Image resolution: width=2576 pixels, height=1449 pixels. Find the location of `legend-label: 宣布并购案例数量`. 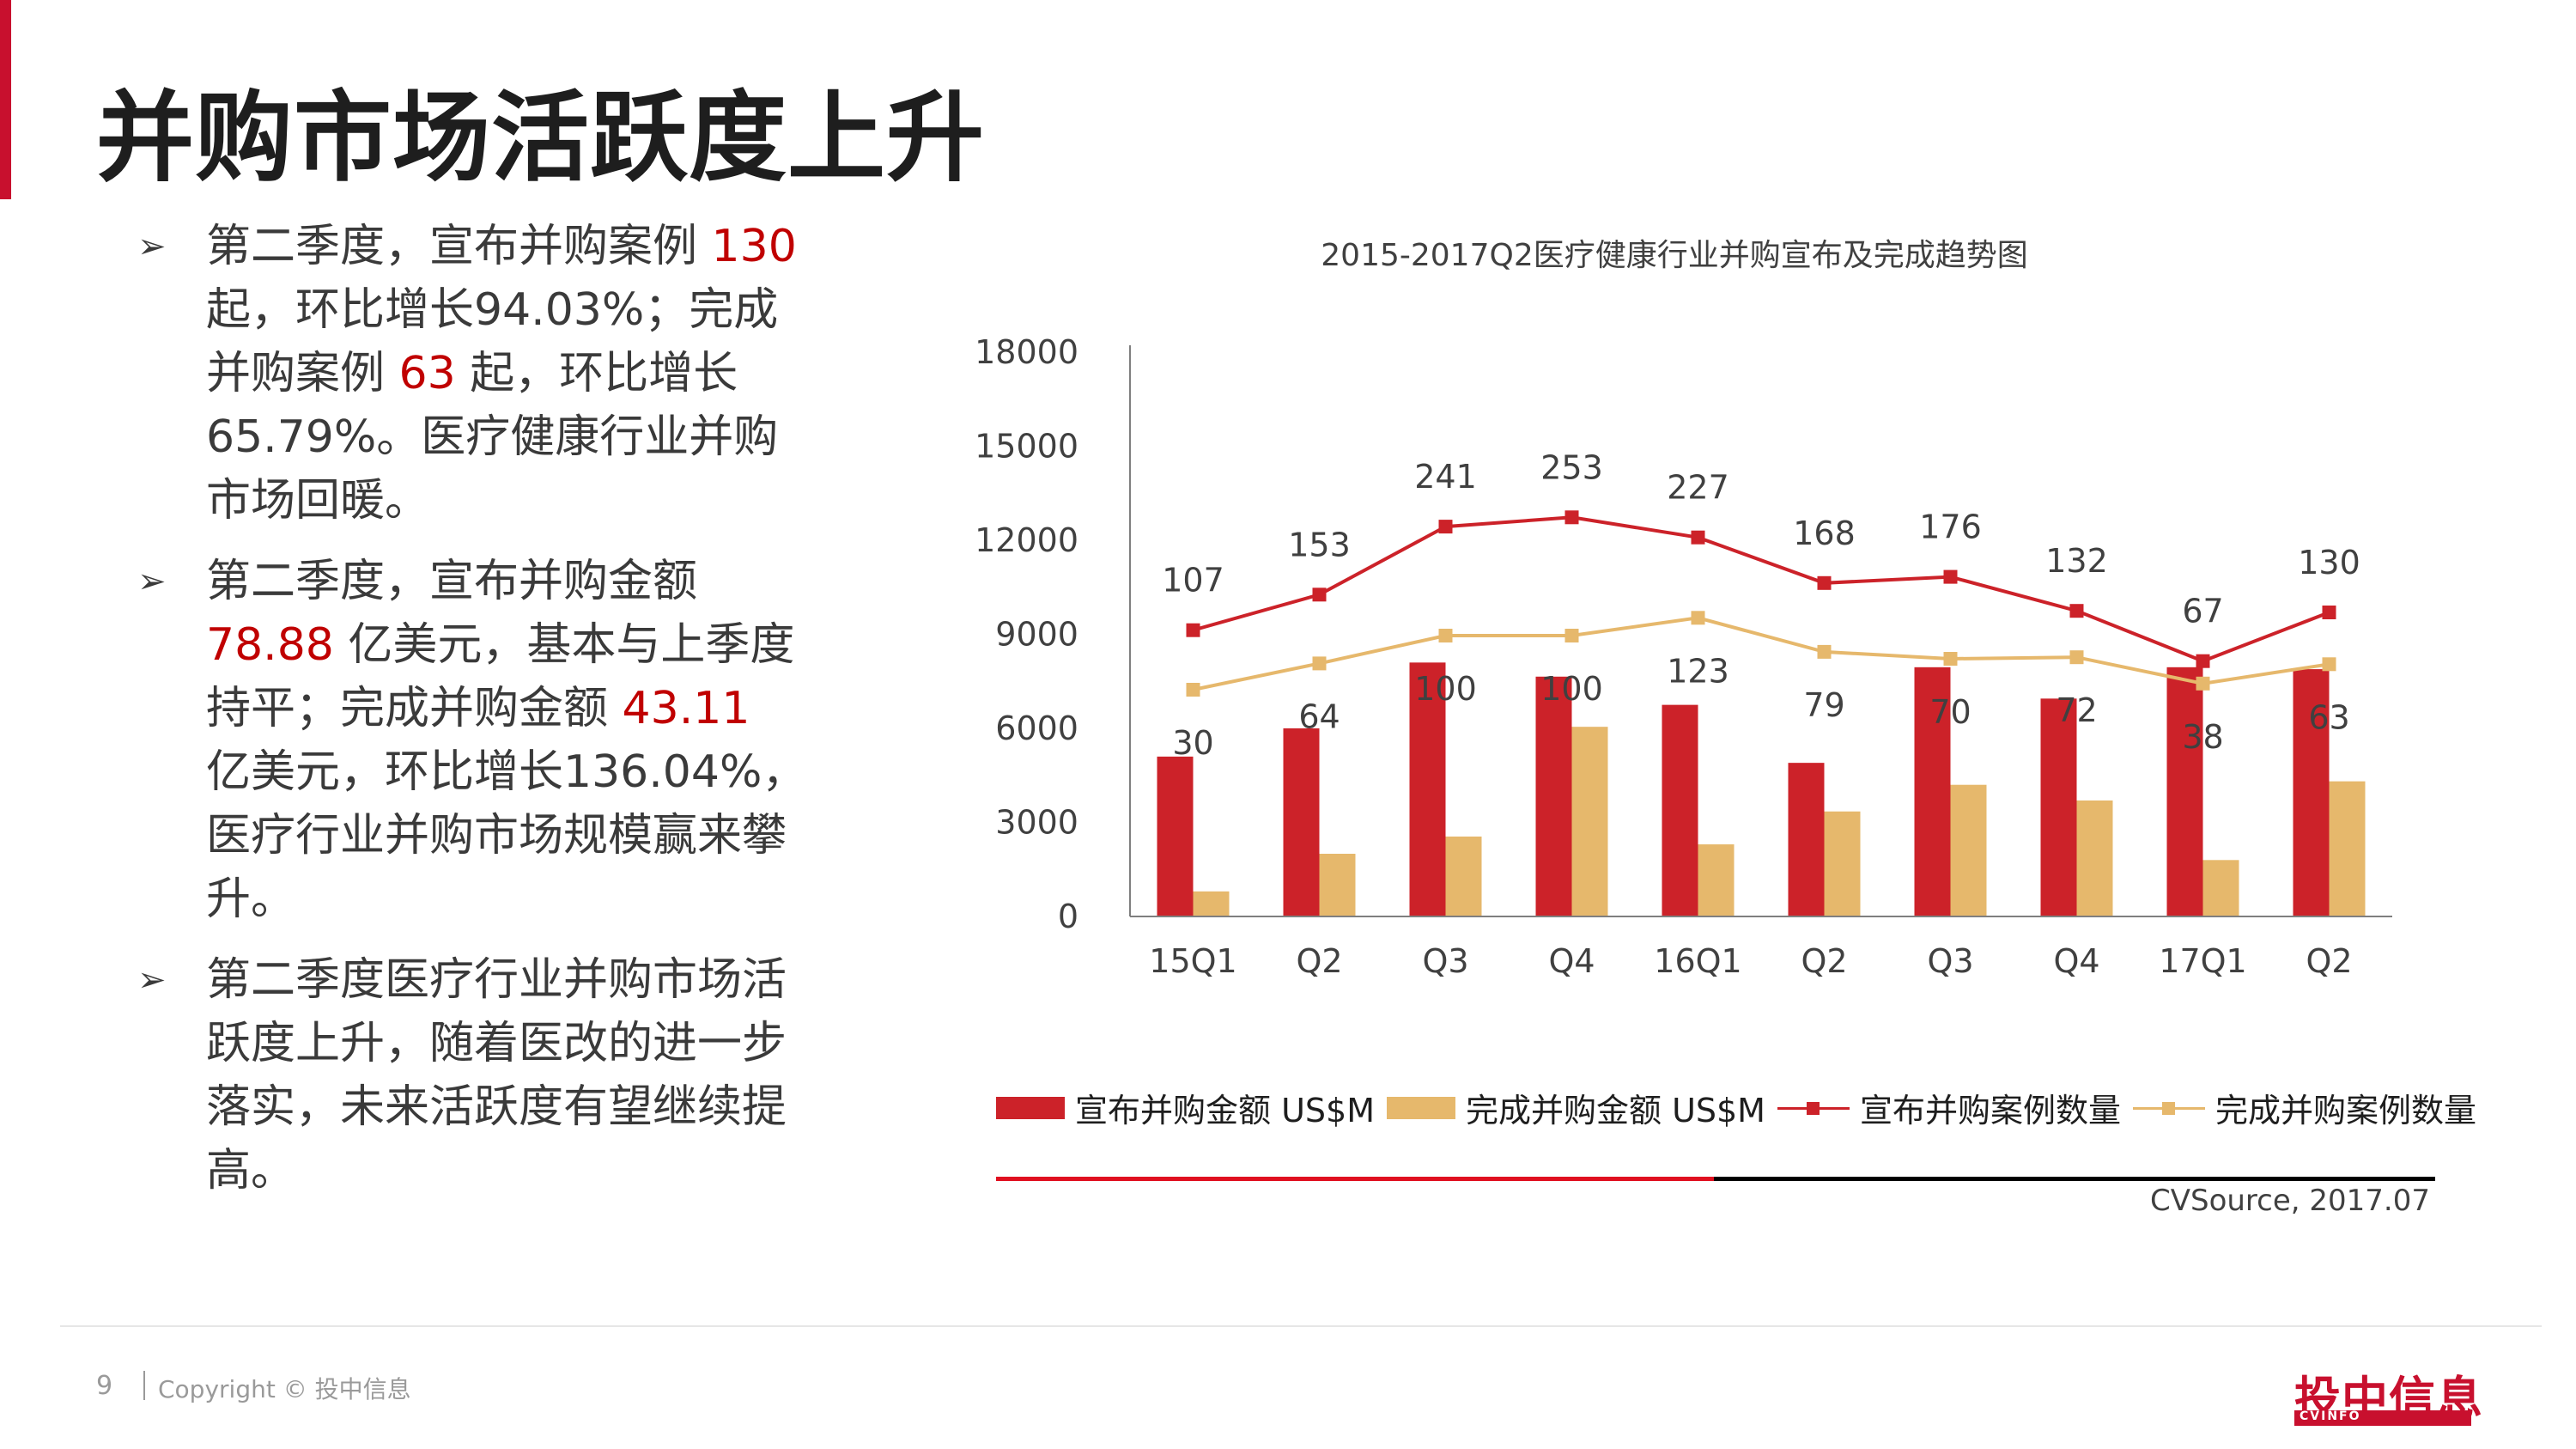

legend-label: 宣布并购案例数量 is located at coordinates (1990, 1110).